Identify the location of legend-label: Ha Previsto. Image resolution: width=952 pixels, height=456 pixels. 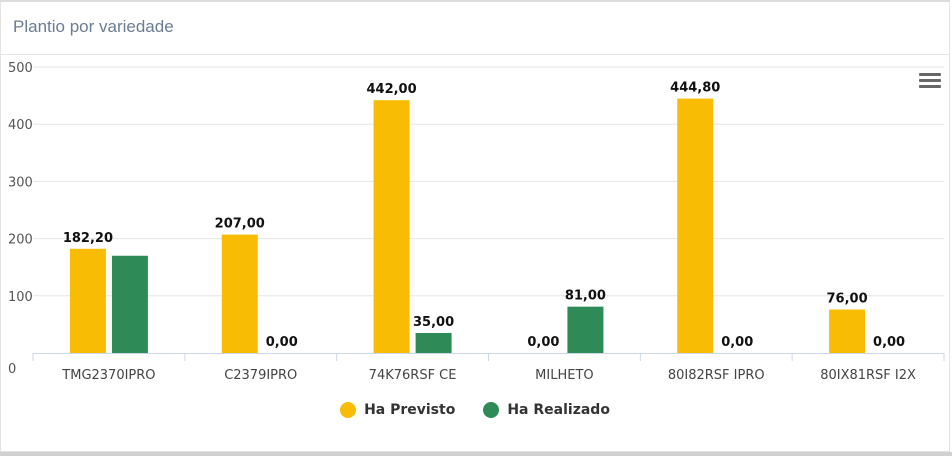
(410, 410).